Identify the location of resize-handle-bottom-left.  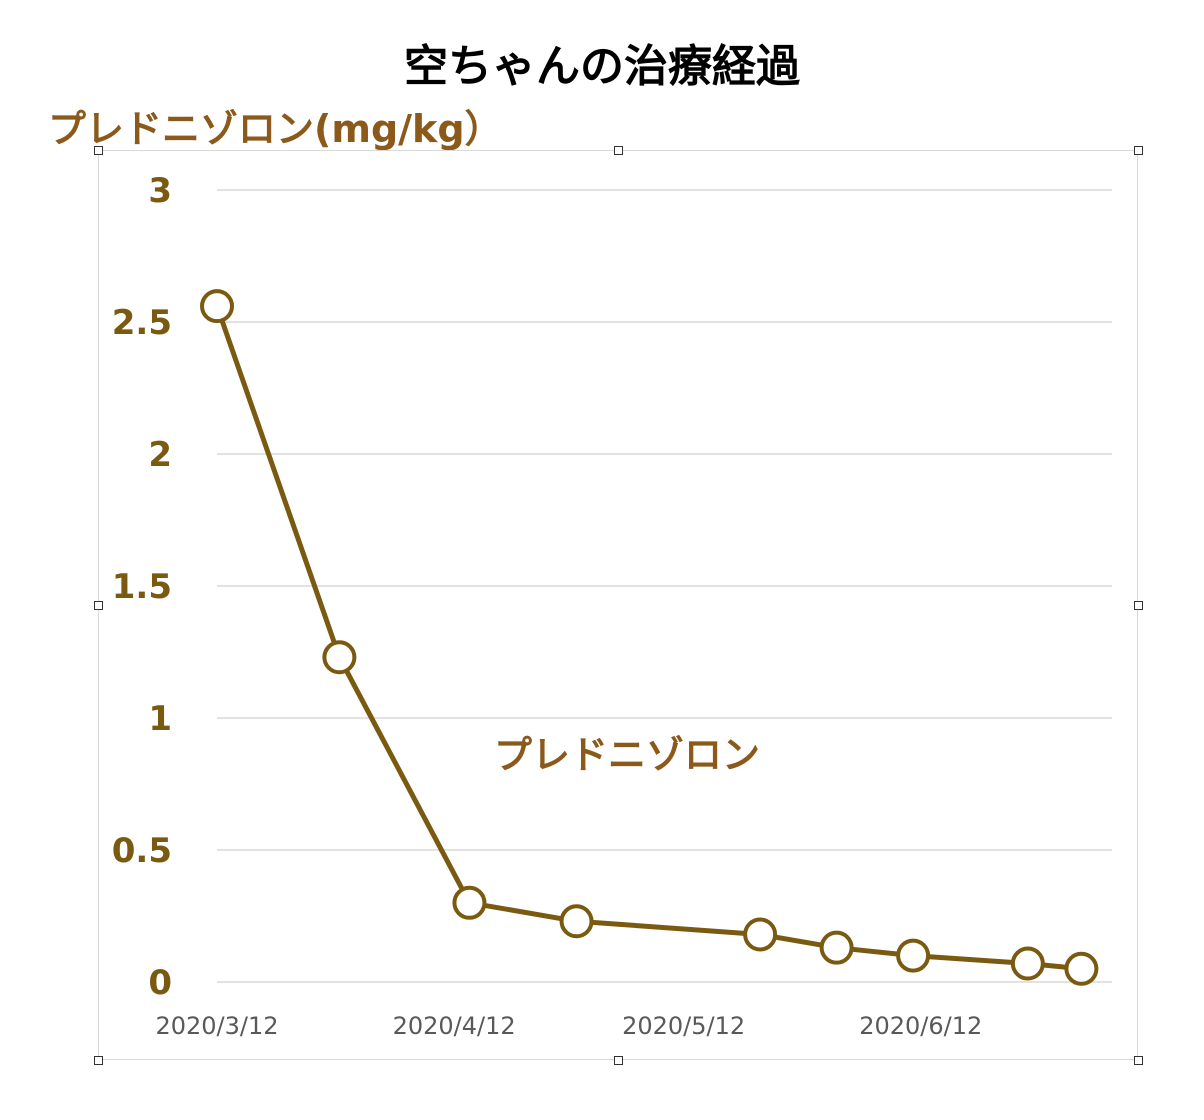
(98, 1060).